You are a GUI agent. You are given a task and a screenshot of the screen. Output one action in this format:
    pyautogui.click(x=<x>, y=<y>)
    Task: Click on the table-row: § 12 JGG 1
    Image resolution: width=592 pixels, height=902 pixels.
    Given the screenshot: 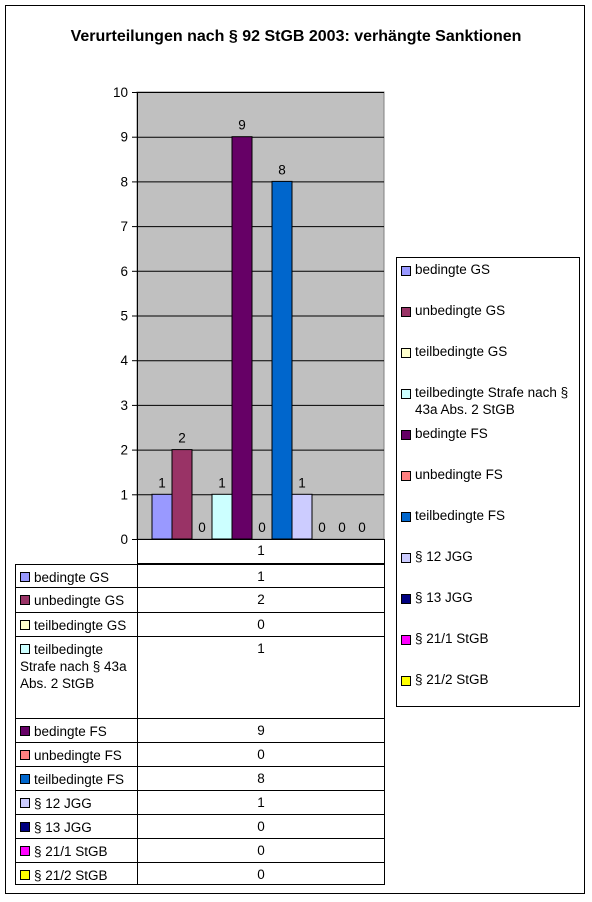 What is the action you would take?
    pyautogui.click(x=200, y=803)
    